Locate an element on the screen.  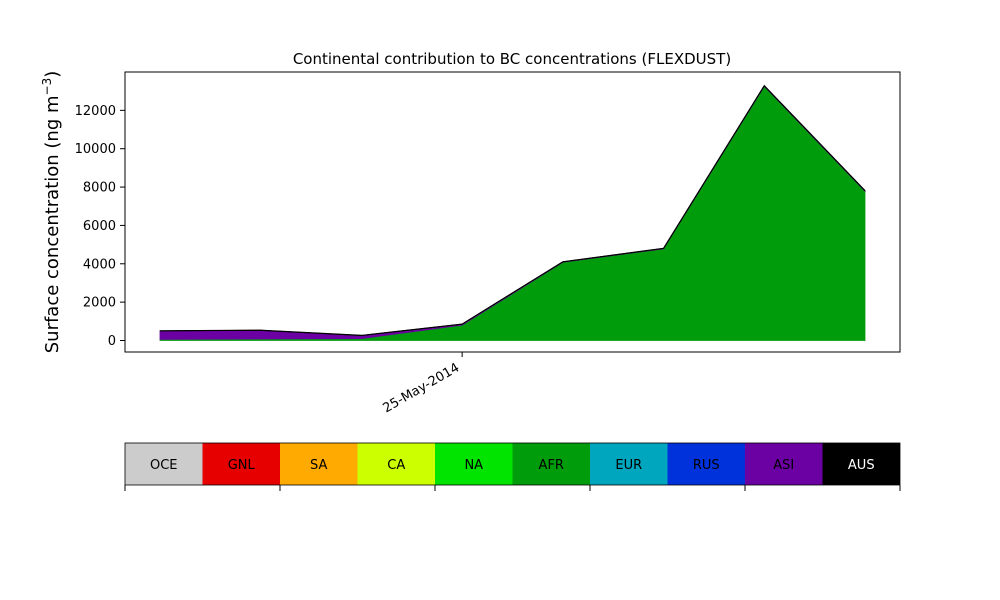
legend-swatch-ca is located at coordinates (396, 464).